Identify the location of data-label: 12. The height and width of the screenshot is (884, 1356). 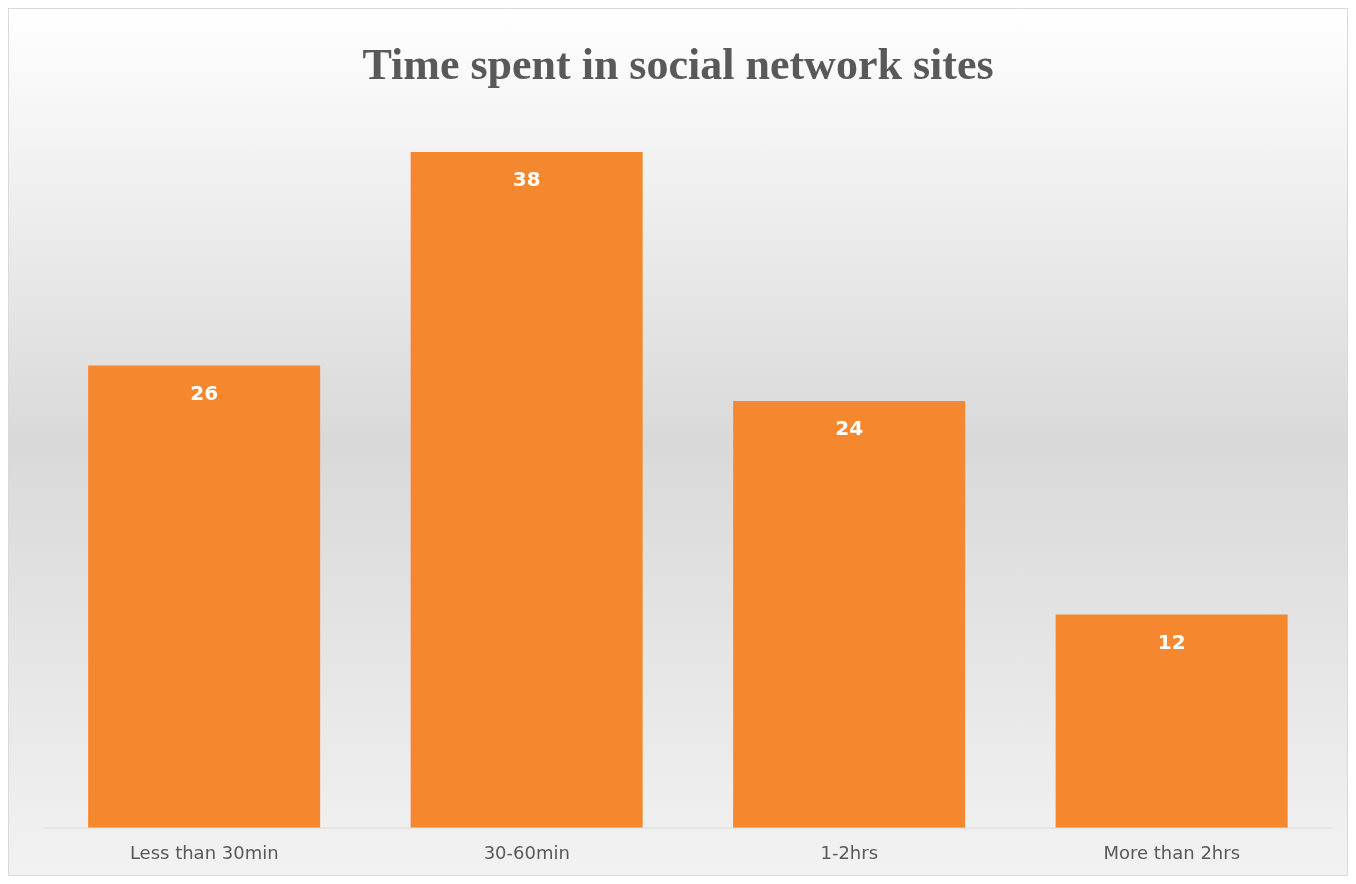
(1171, 641).